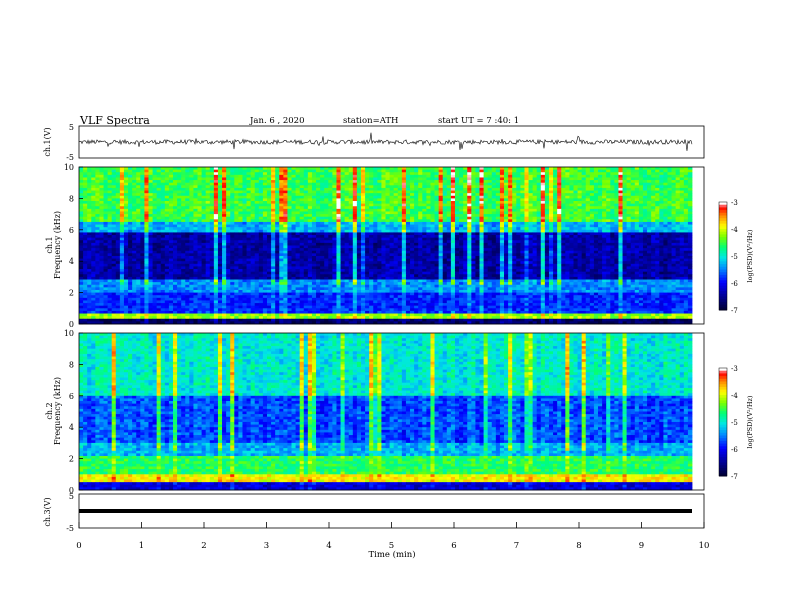  I want to click on figure-title: VLF Spectra, so click(114, 120).